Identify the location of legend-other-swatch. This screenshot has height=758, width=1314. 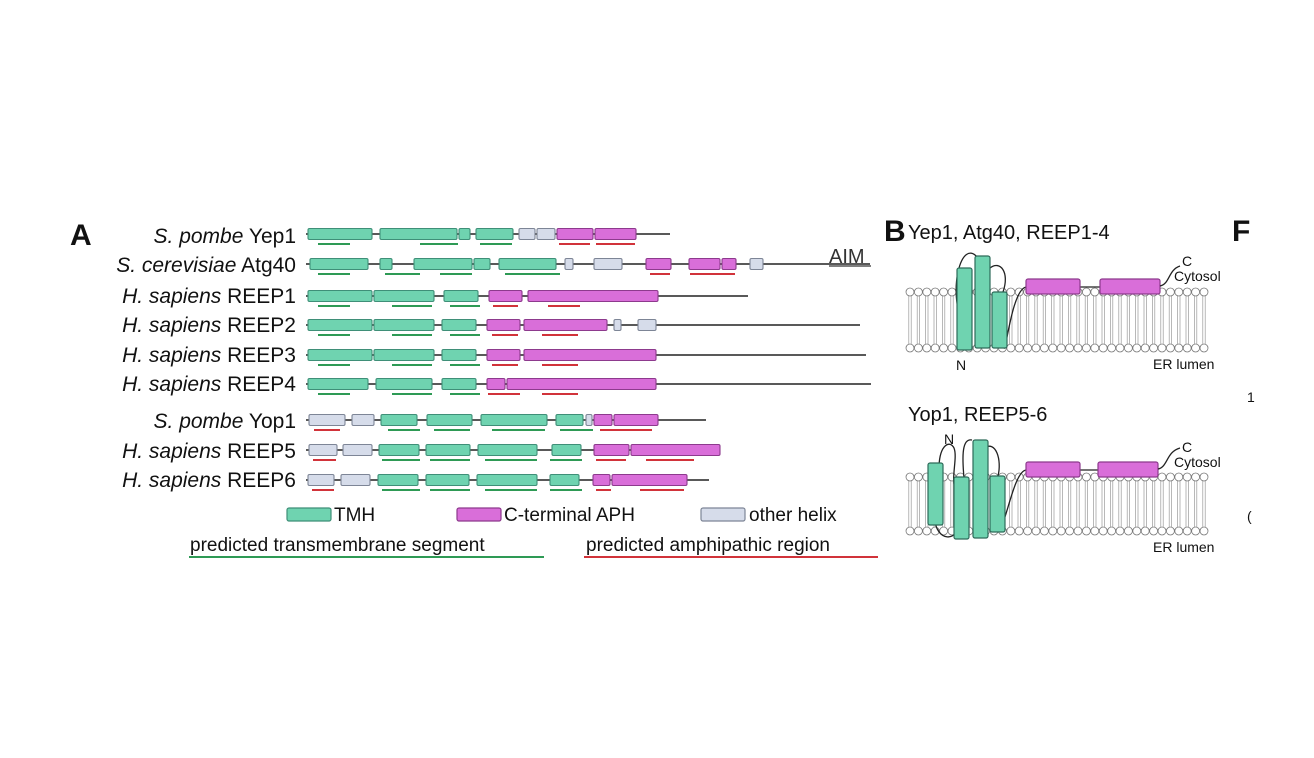
(723, 514).